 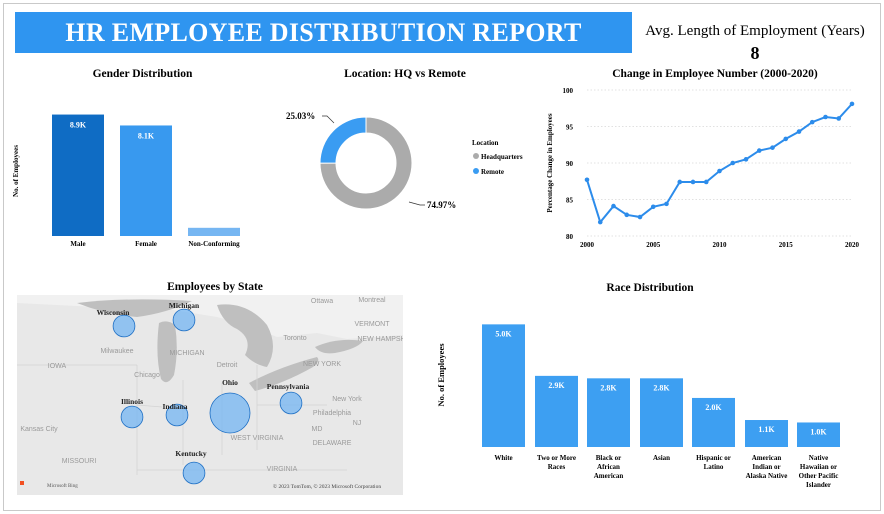 I want to click on location-data-label-remote: 25.03%, so click(x=300, y=116).